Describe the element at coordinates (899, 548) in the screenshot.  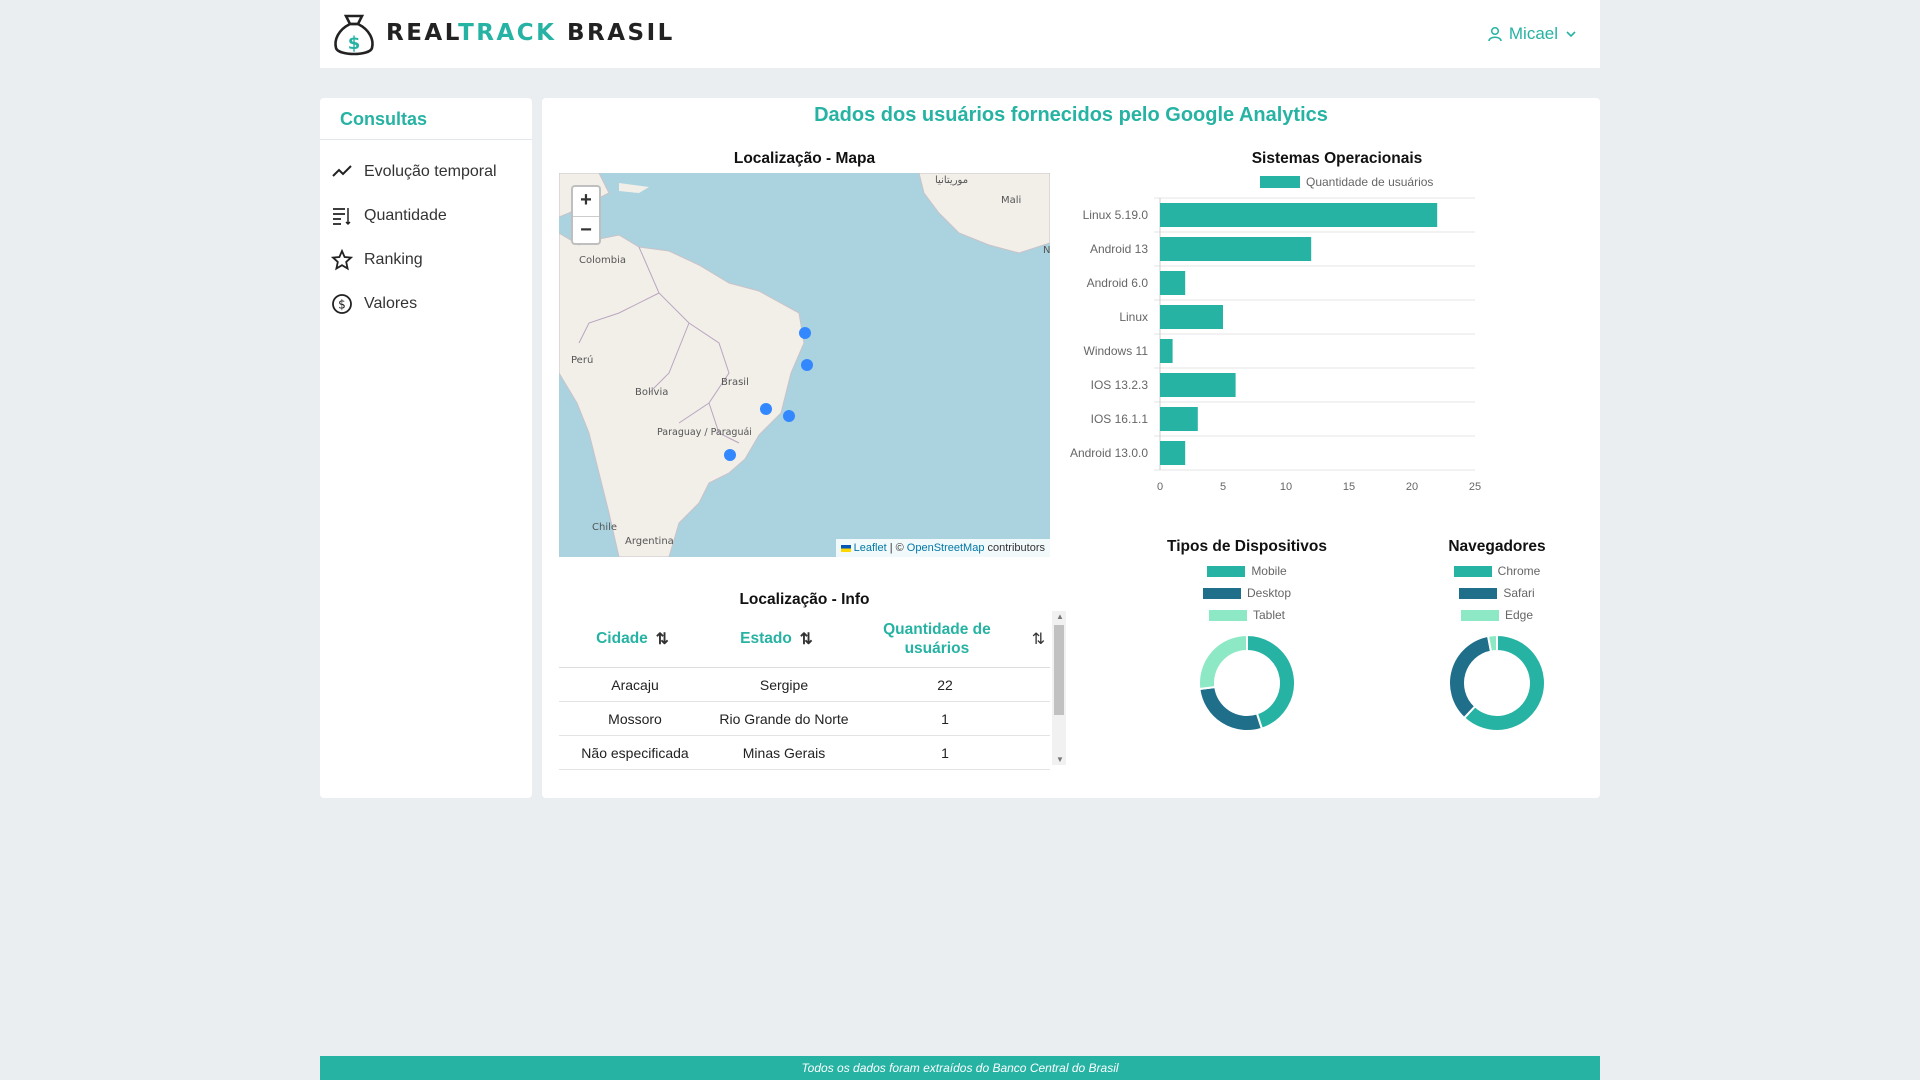
I see `attribution-copyright: ©` at that location.